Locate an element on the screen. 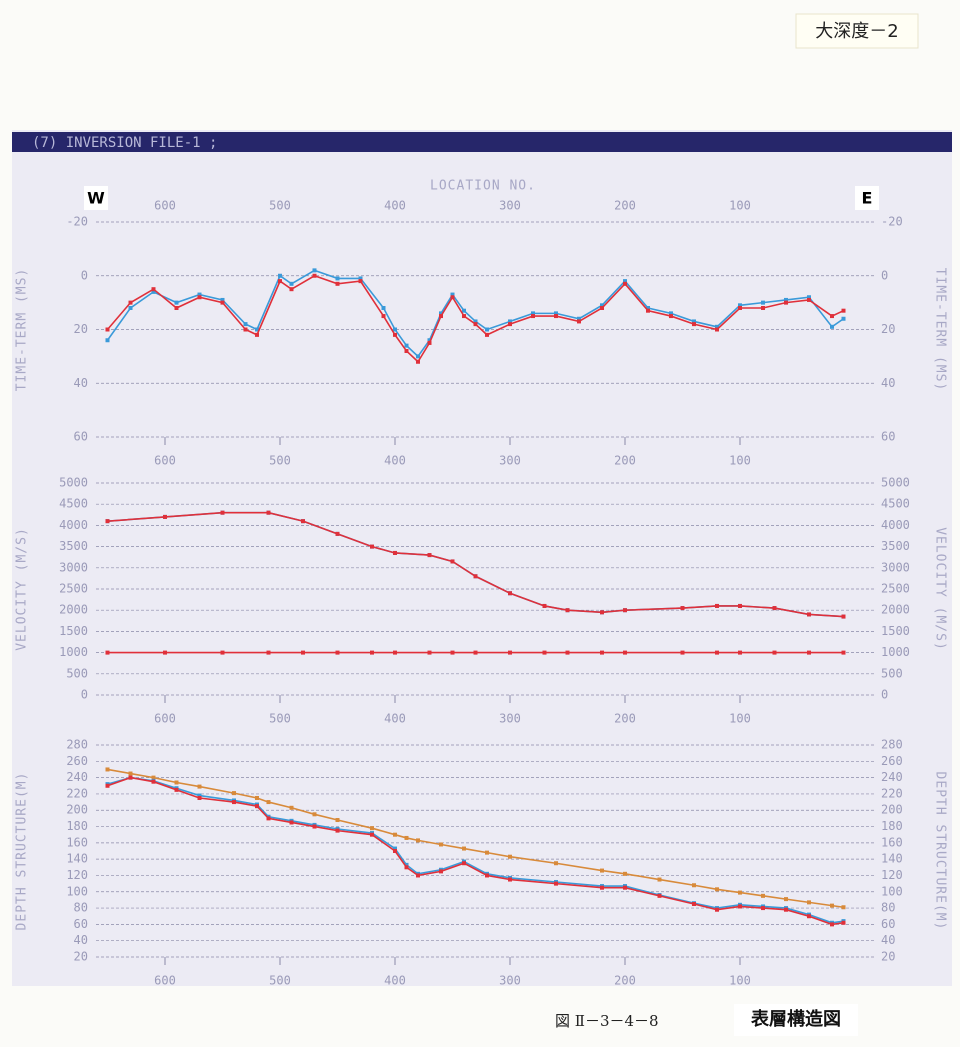  y-tick-label: 4000 is located at coordinates (73, 525).